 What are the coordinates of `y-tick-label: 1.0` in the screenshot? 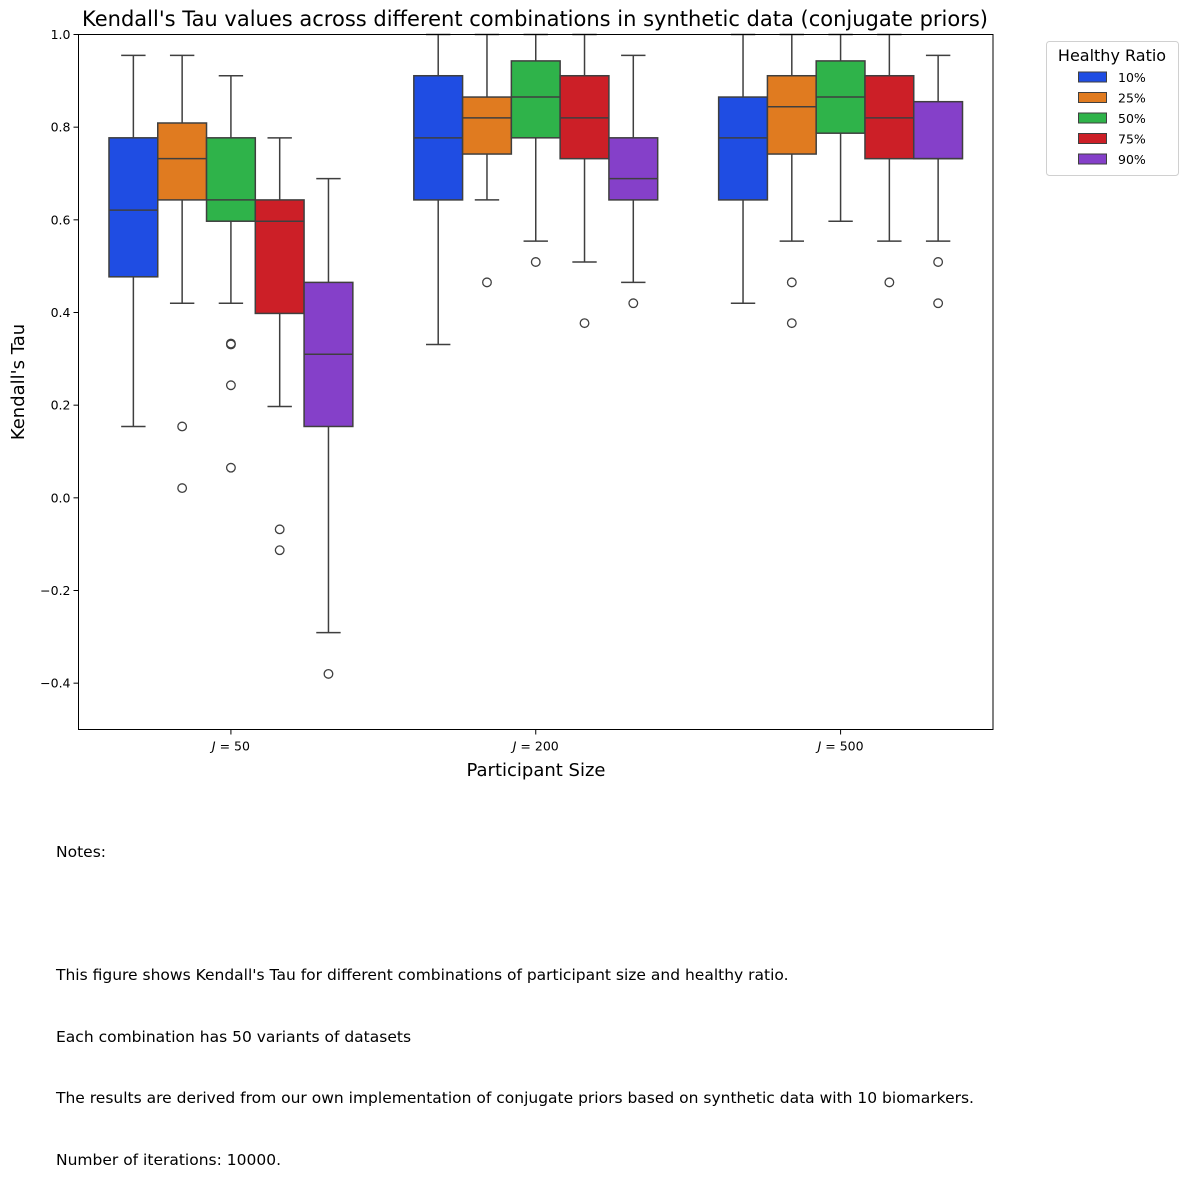 It's located at (61, 34).